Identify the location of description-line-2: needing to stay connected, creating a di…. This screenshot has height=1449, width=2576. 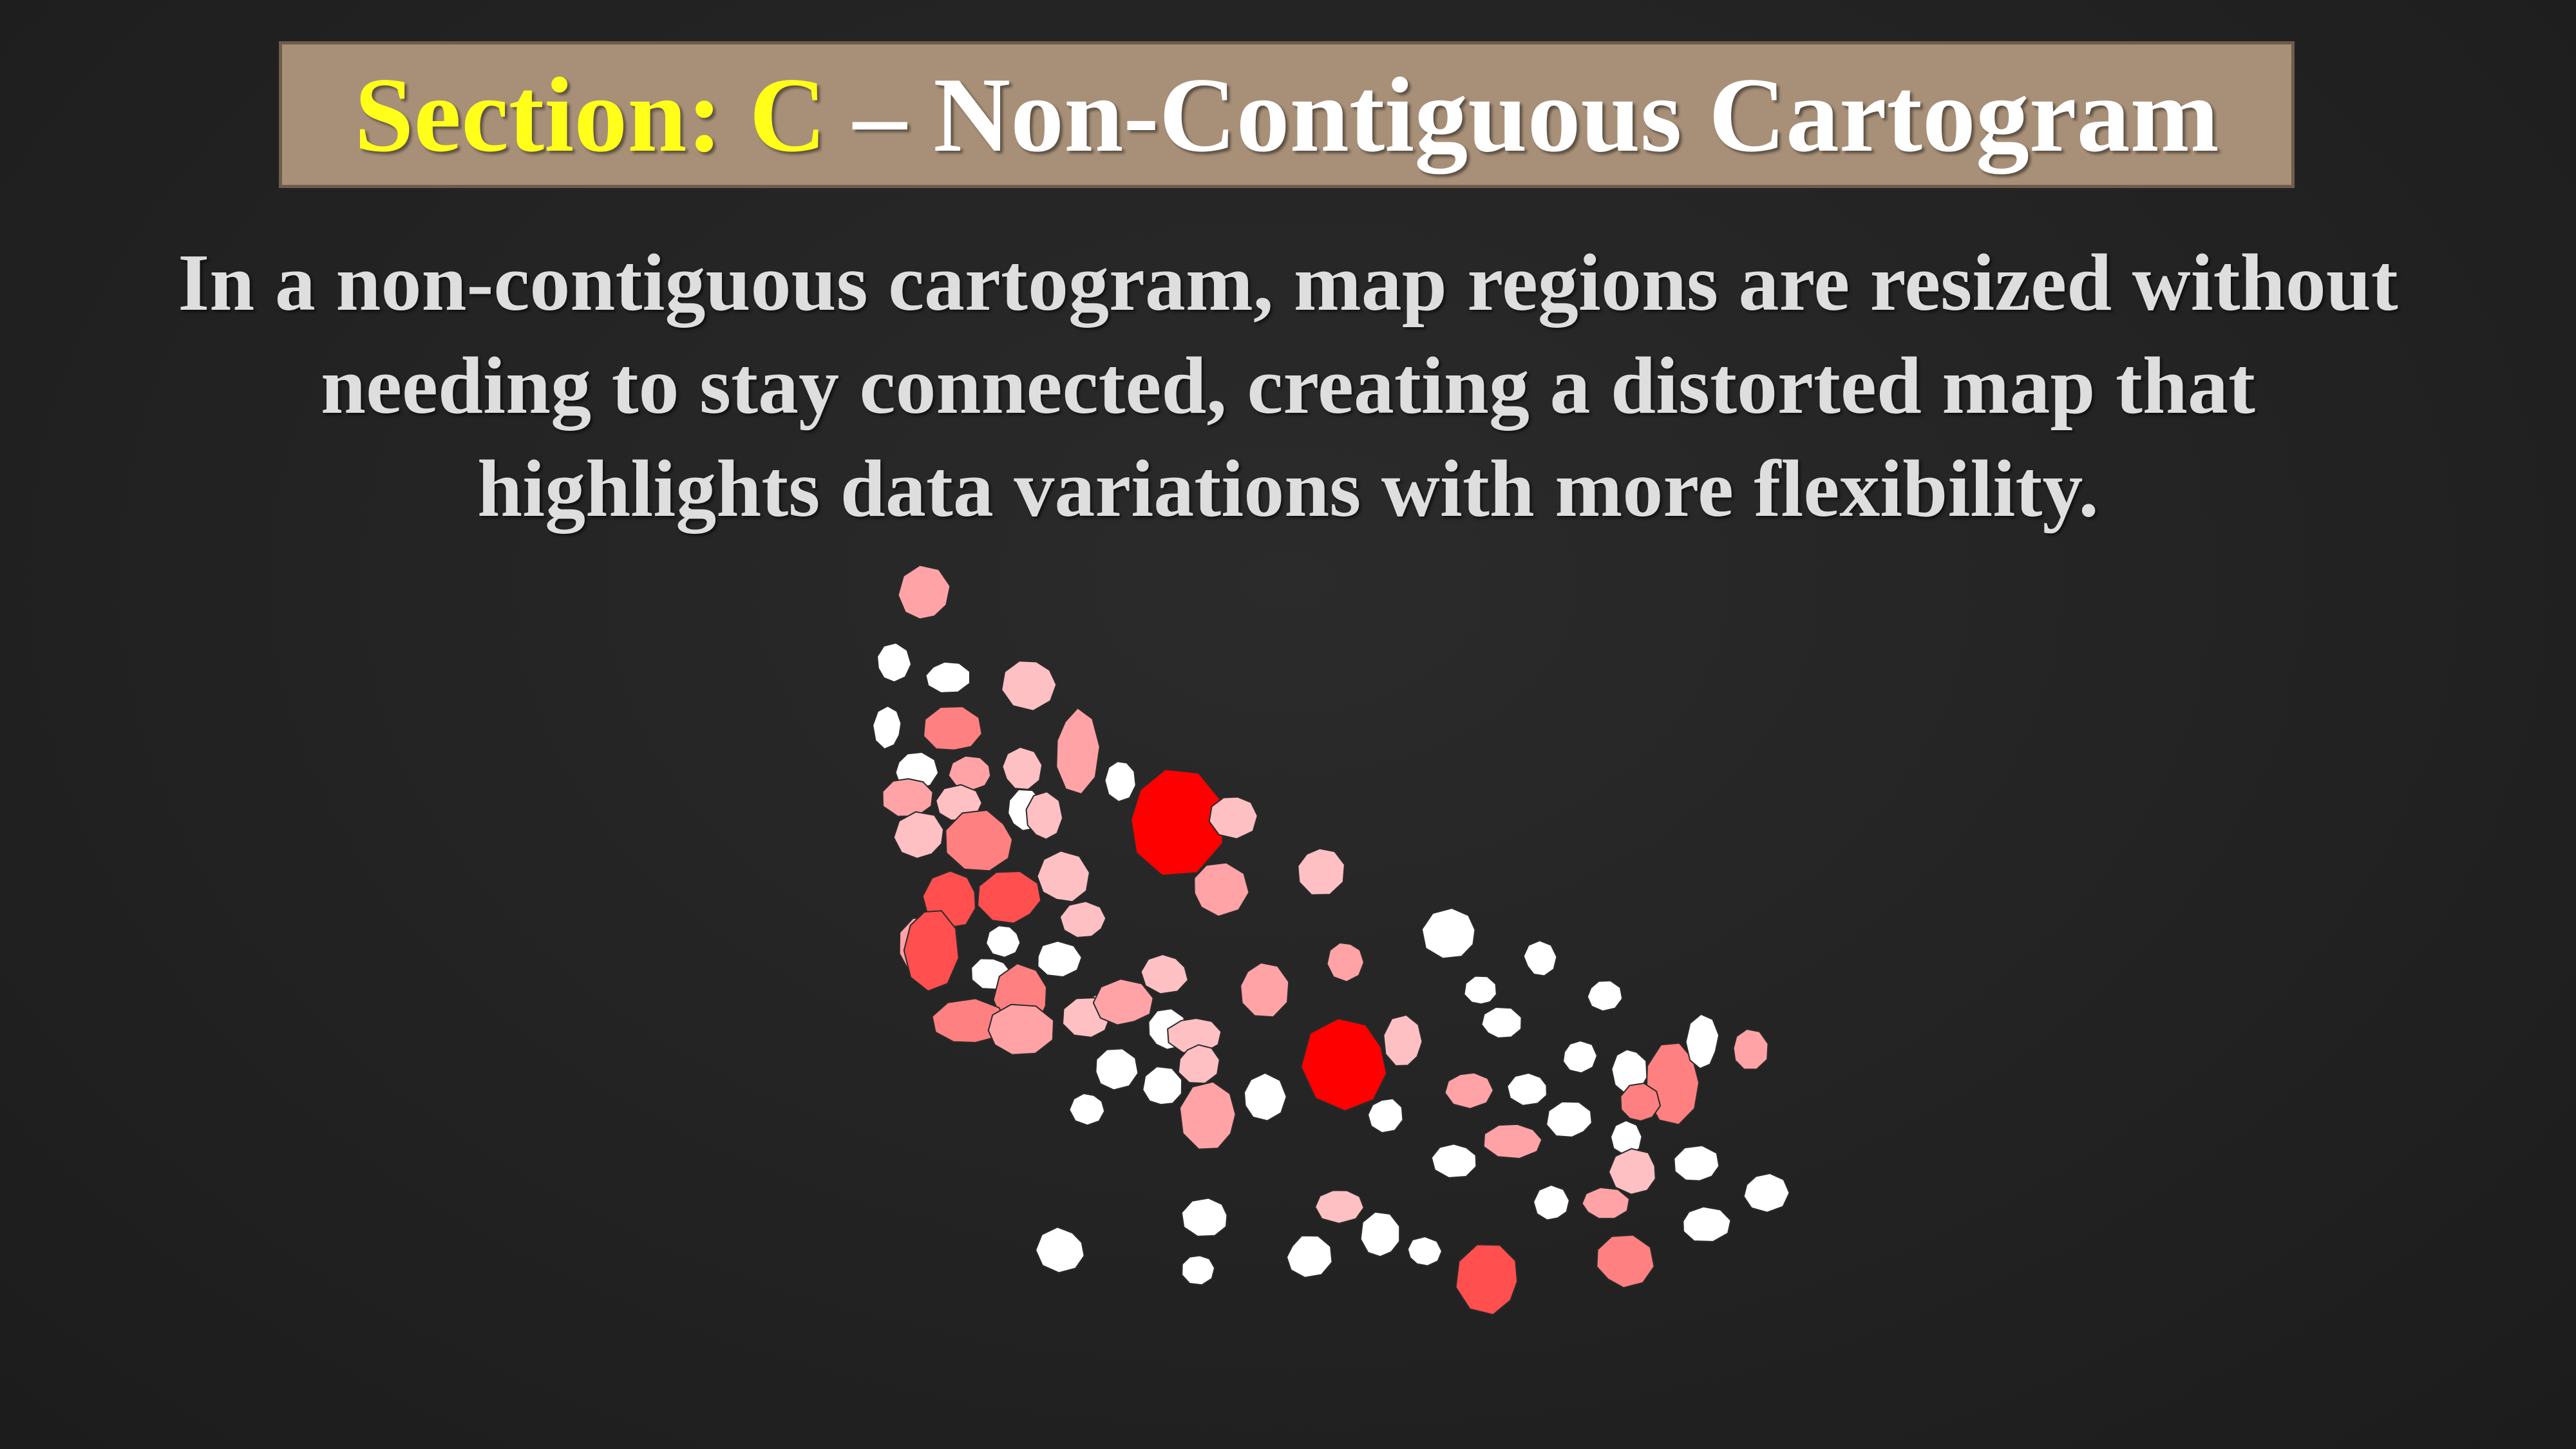
(1288, 386).